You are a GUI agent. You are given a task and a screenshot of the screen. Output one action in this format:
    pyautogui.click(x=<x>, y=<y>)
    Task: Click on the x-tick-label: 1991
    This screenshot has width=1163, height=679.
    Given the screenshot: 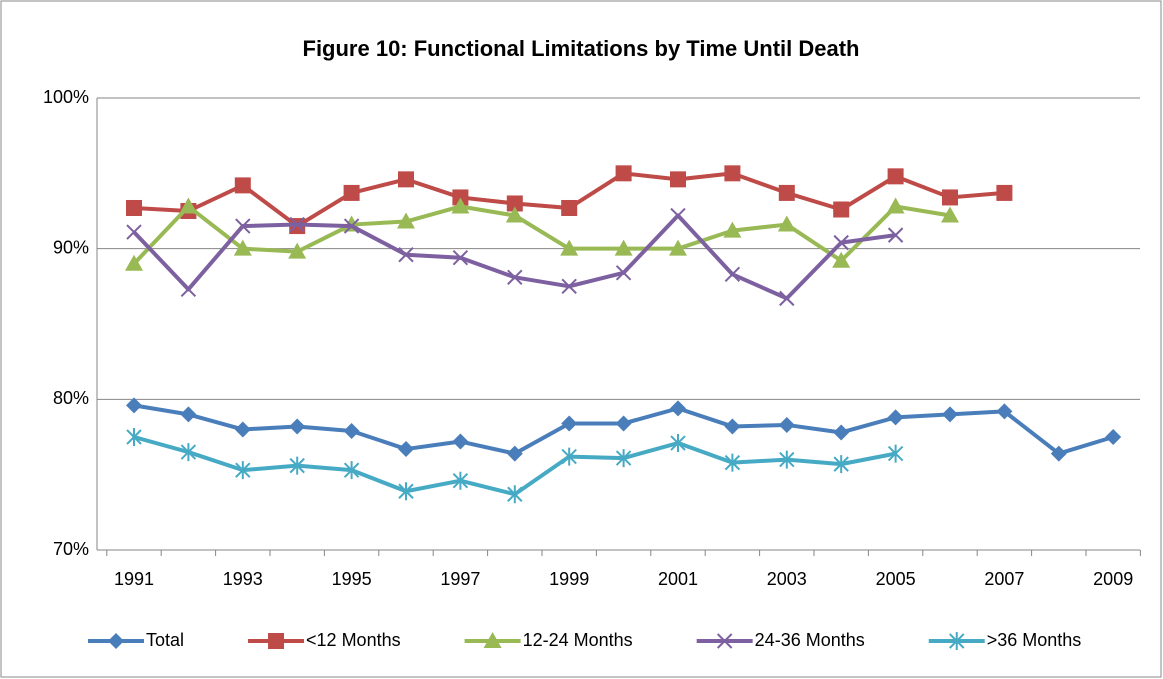 What is the action you would take?
    pyautogui.click(x=134, y=579)
    